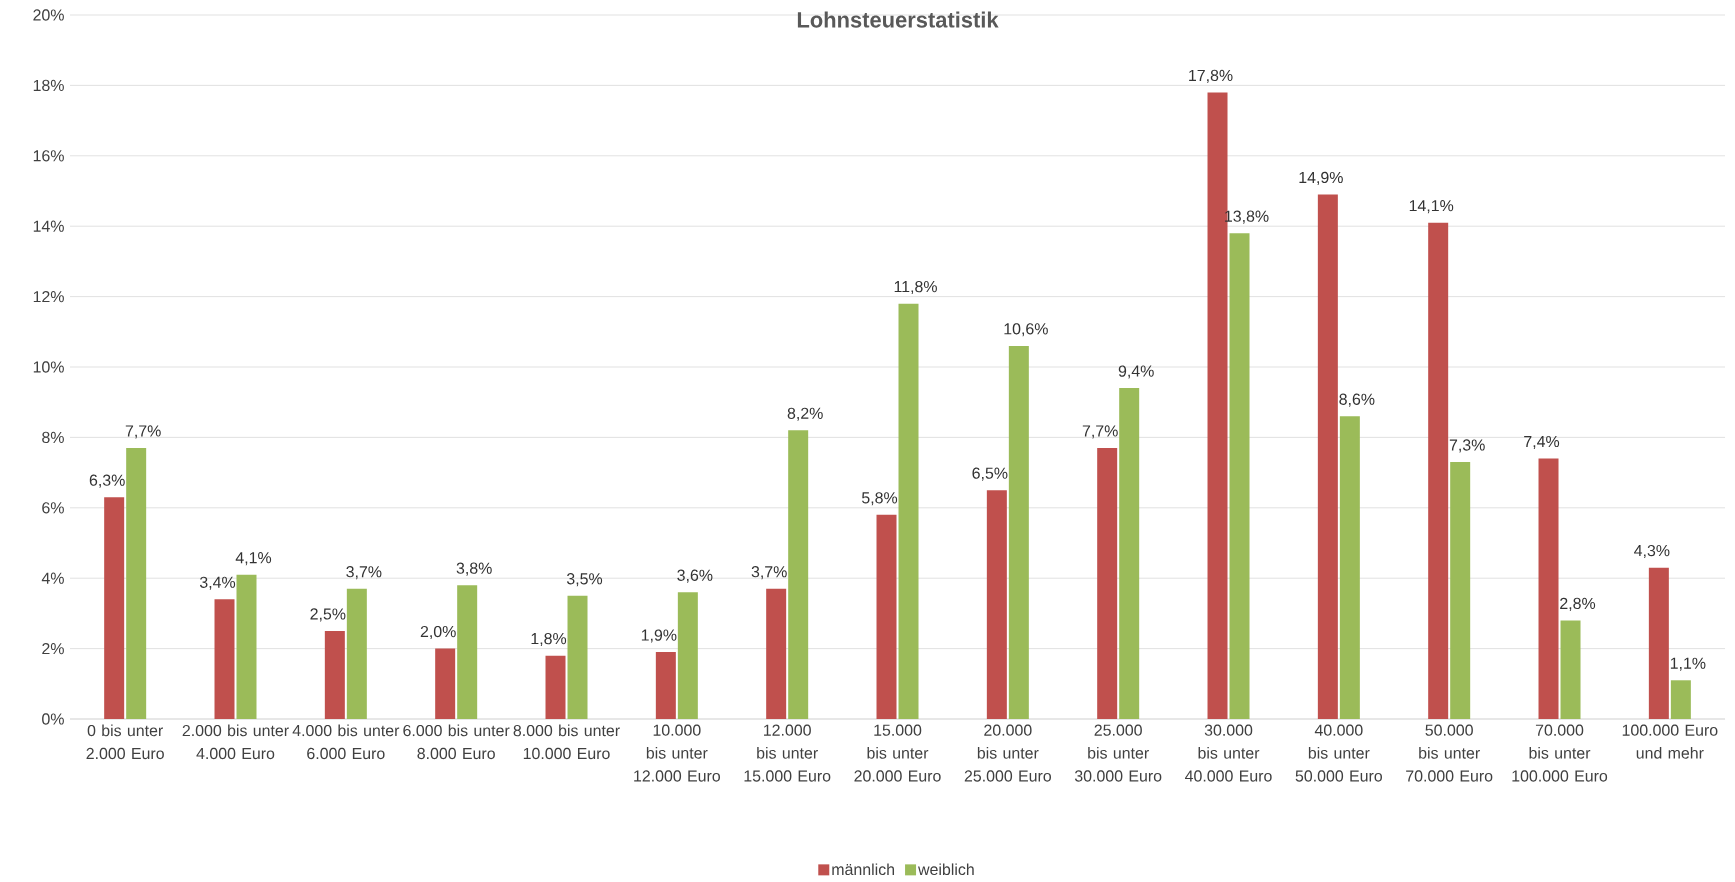  What do you see at coordinates (346, 742) in the screenshot?
I see `x-tick-label: 4.000 bis unter 6.000 Euro` at bounding box center [346, 742].